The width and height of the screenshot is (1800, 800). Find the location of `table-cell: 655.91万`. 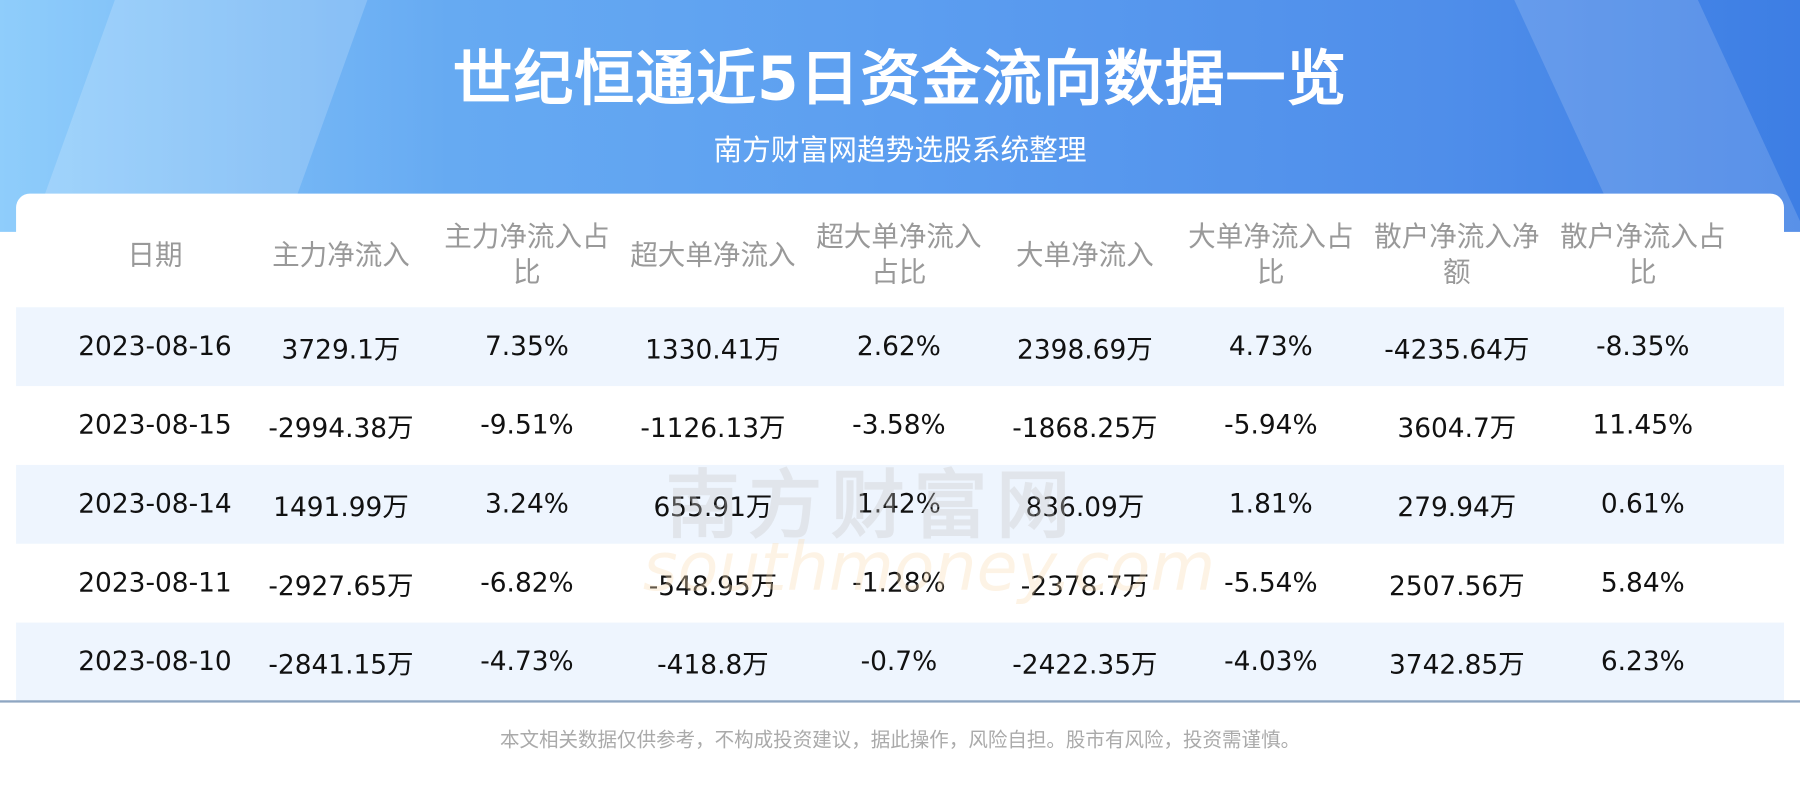

table-cell: 655.91万 is located at coordinates (713, 507).